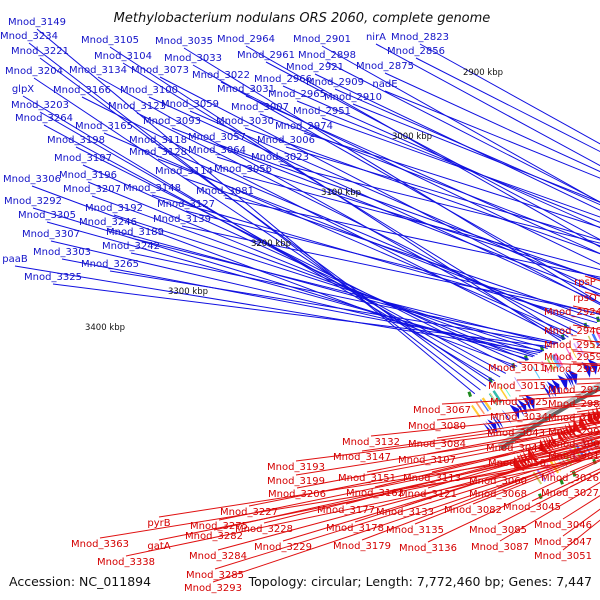 Image resolution: width=600 pixels, height=600 pixels. I want to click on gene-label-mnod-3084: Mnod_3084, so click(437, 444).